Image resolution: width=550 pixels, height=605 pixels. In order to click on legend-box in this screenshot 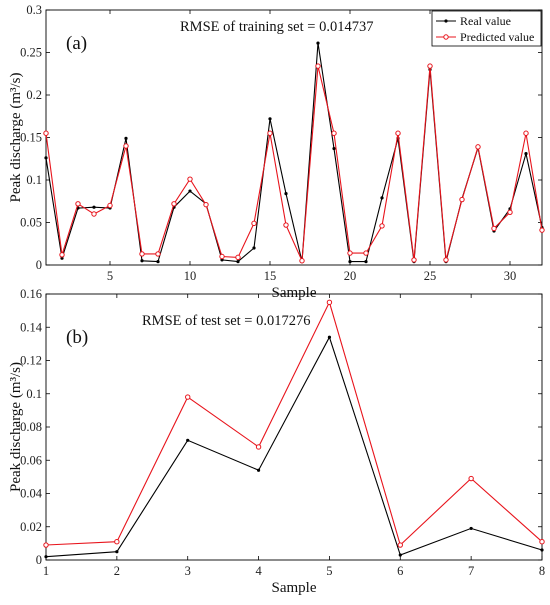, I will do `click(486, 28)`.